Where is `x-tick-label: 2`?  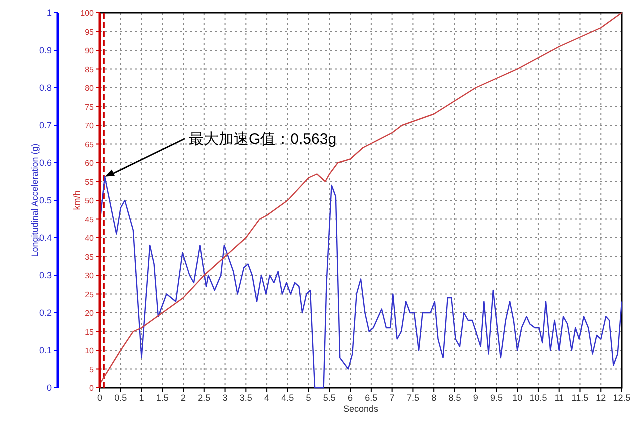 x-tick-label: 2 is located at coordinates (183, 398).